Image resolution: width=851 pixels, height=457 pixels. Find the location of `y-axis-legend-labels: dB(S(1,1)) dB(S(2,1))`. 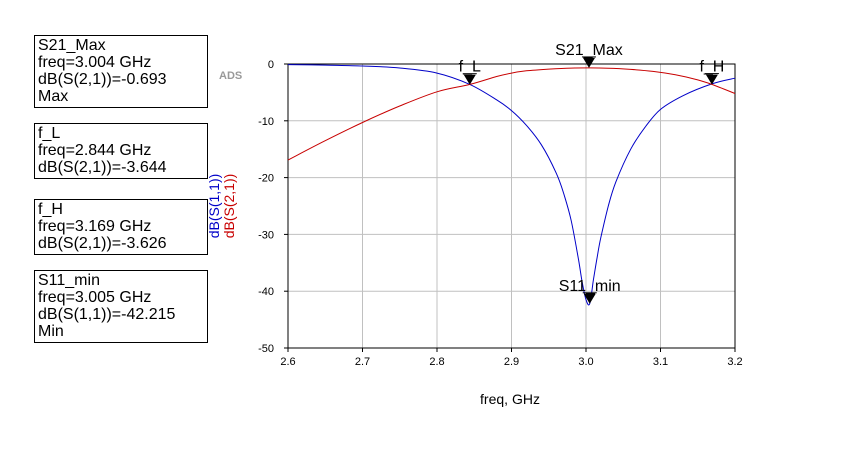

y-axis-legend-labels: dB(S(1,1)) dB(S(2,1)) is located at coordinates (221, 206).